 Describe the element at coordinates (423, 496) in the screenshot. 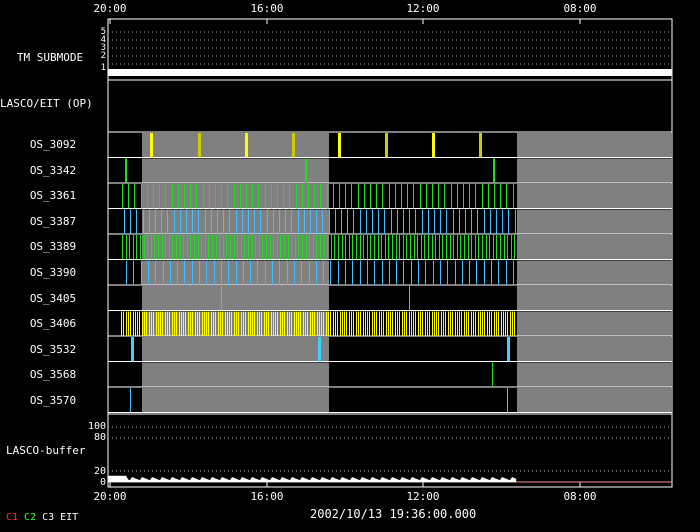

I see `bottom-tick-label: 12:00` at that location.